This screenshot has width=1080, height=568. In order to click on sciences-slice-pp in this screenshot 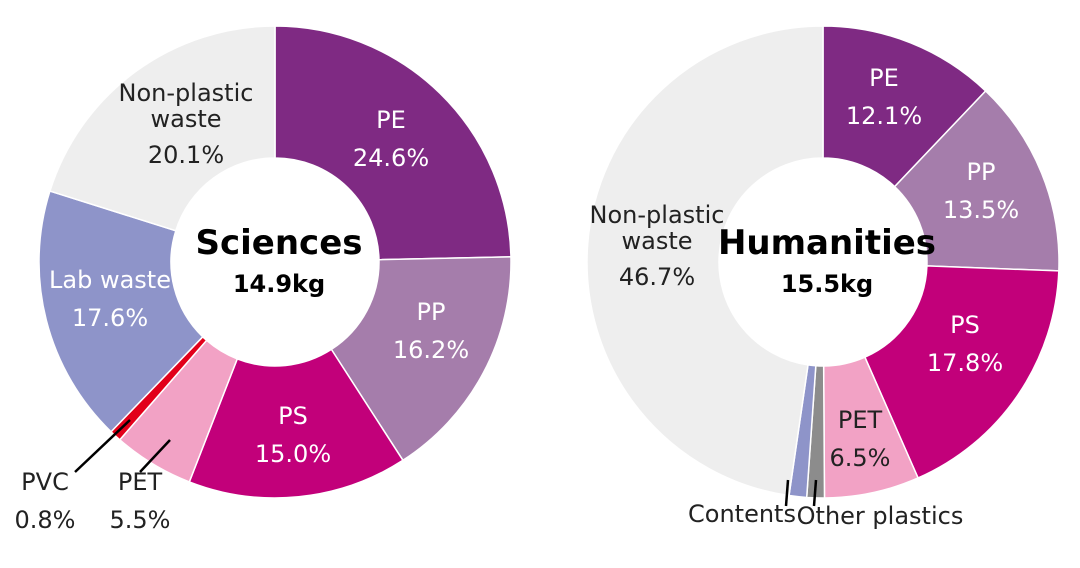, I will do `click(421, 359)`.